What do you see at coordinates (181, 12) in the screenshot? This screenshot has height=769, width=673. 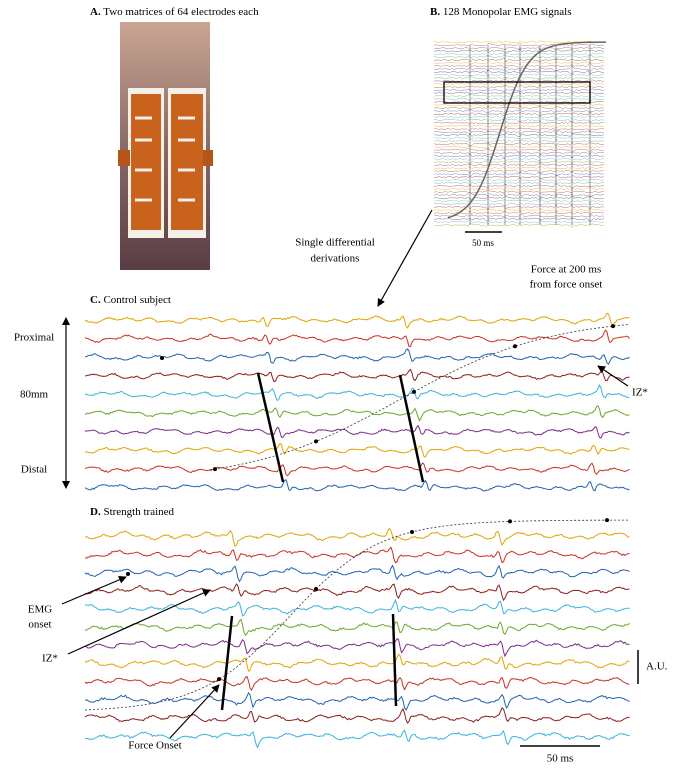 I see `panel-title: Two matrices of 64 electrodes each` at bounding box center [181, 12].